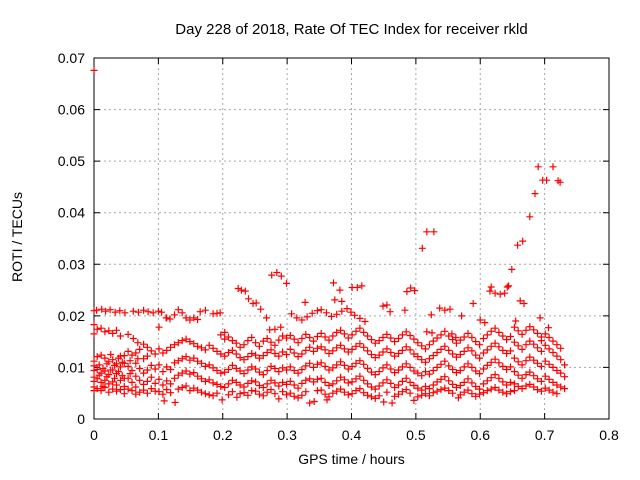  What do you see at coordinates (71, 213) in the screenshot?
I see `y-tick-label: 0.04` at bounding box center [71, 213].